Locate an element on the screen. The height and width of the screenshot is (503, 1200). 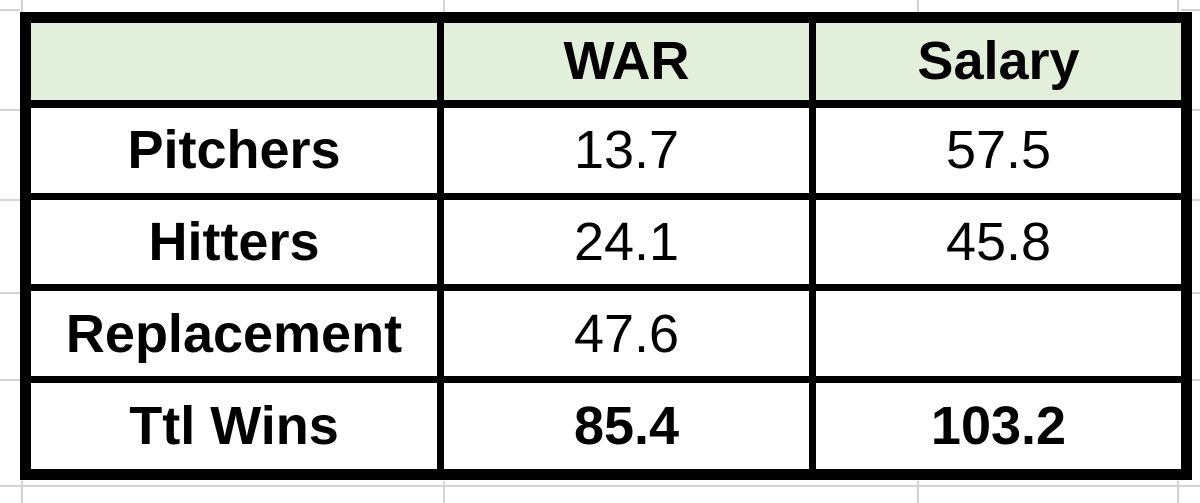
salary-value-cell: 45.8 is located at coordinates (999, 242).